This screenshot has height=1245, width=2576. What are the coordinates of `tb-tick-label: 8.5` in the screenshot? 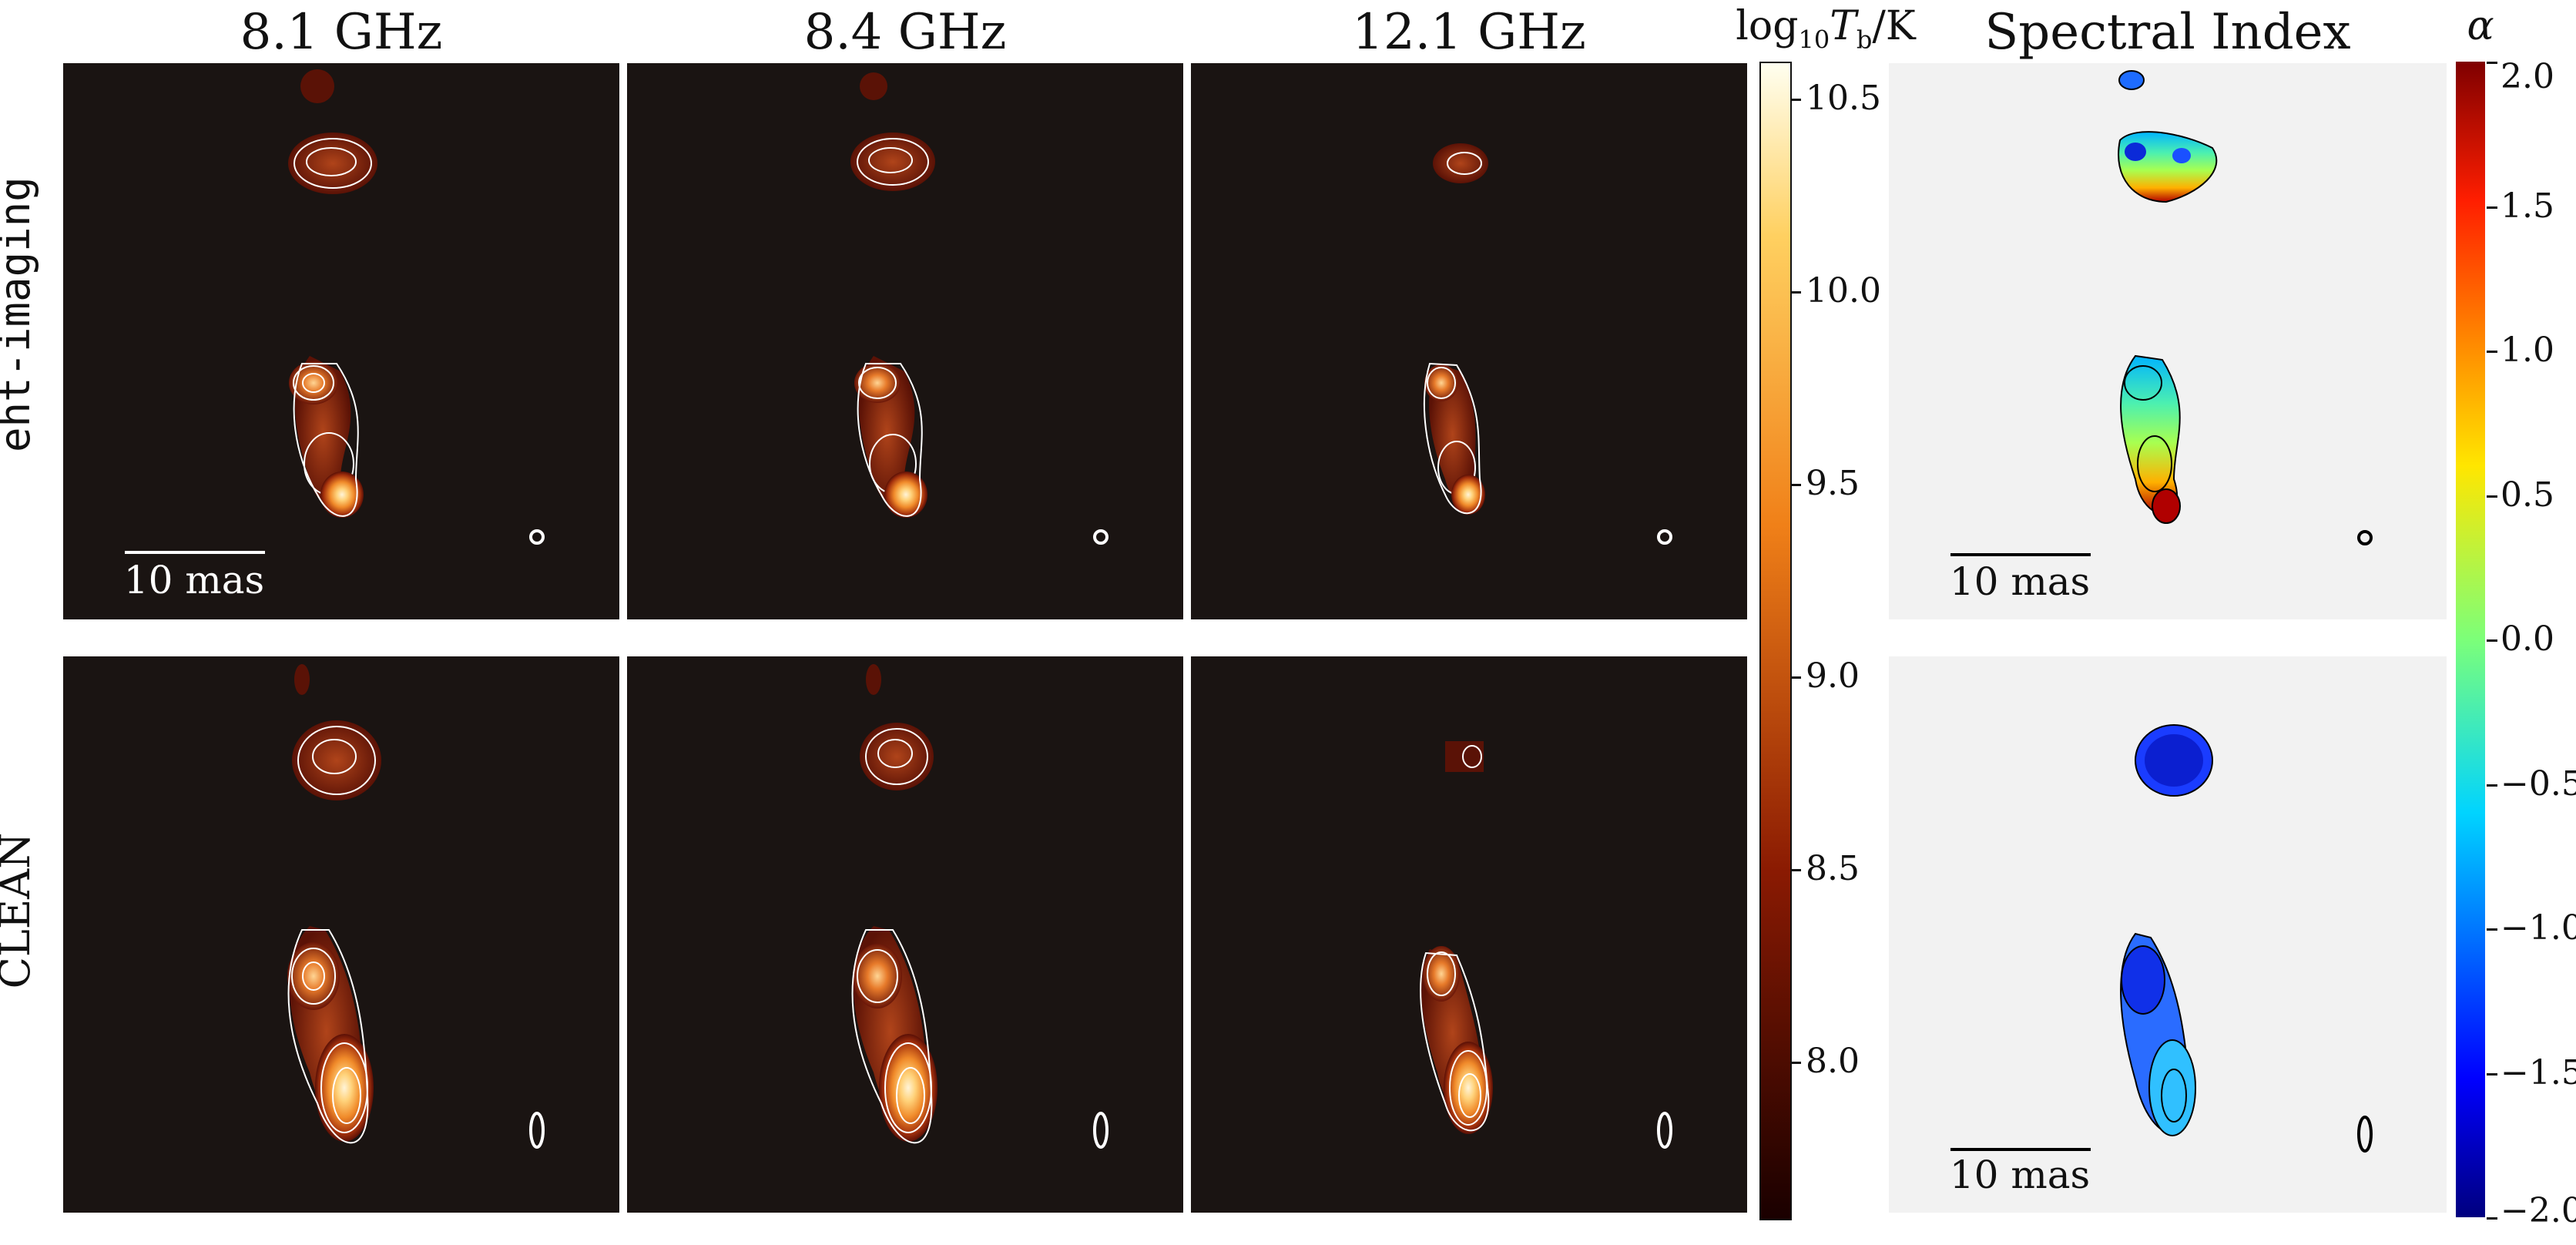 It's located at (1833, 868).